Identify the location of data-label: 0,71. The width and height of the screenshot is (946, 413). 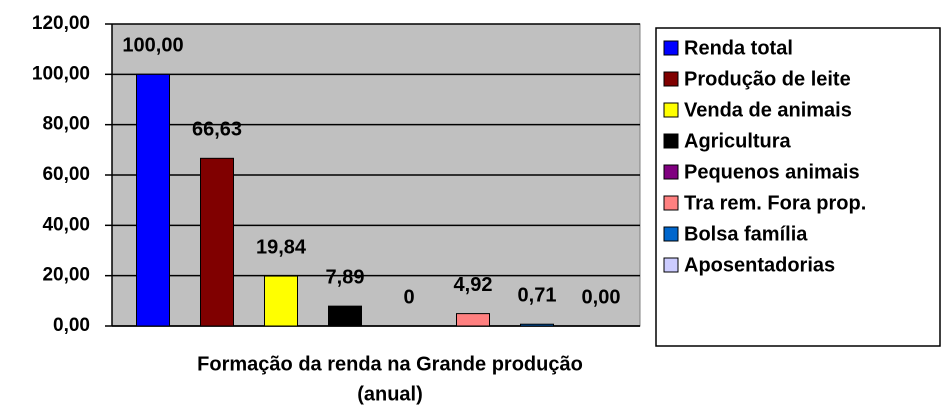
(537, 295).